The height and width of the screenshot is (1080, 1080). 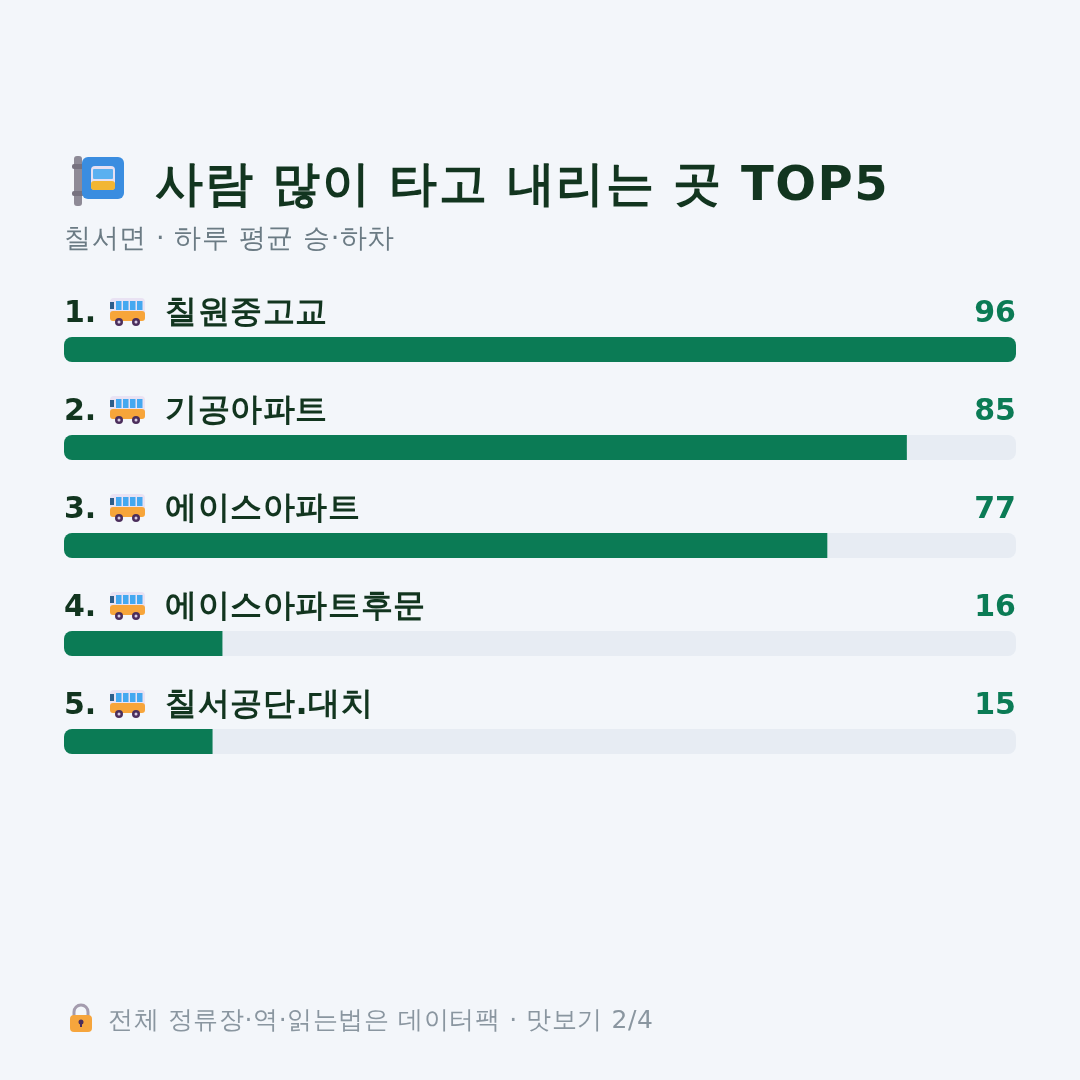 I want to click on data-label: 77, so click(x=995, y=507).